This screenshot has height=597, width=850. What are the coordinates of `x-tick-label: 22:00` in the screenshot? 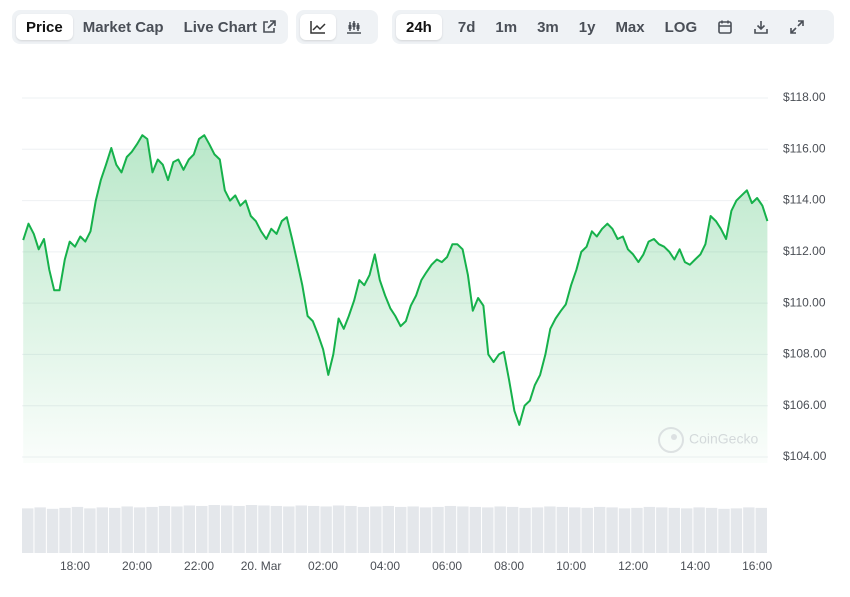 It's located at (199, 566).